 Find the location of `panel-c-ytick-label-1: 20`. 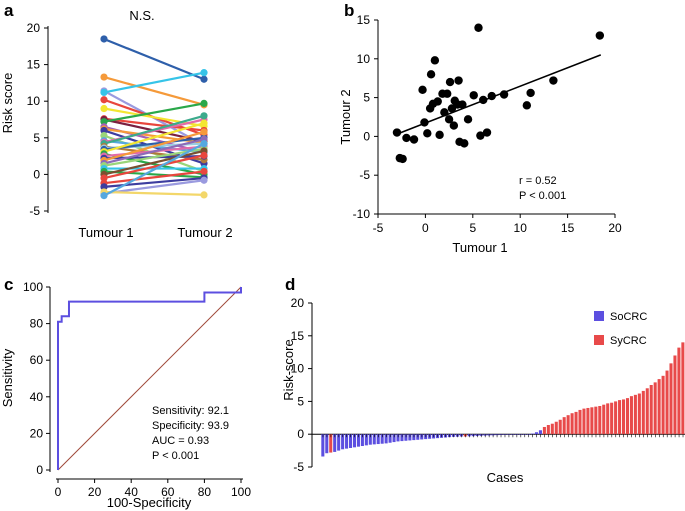

panel-c-ytick-label-1: 20 is located at coordinates (37, 433).